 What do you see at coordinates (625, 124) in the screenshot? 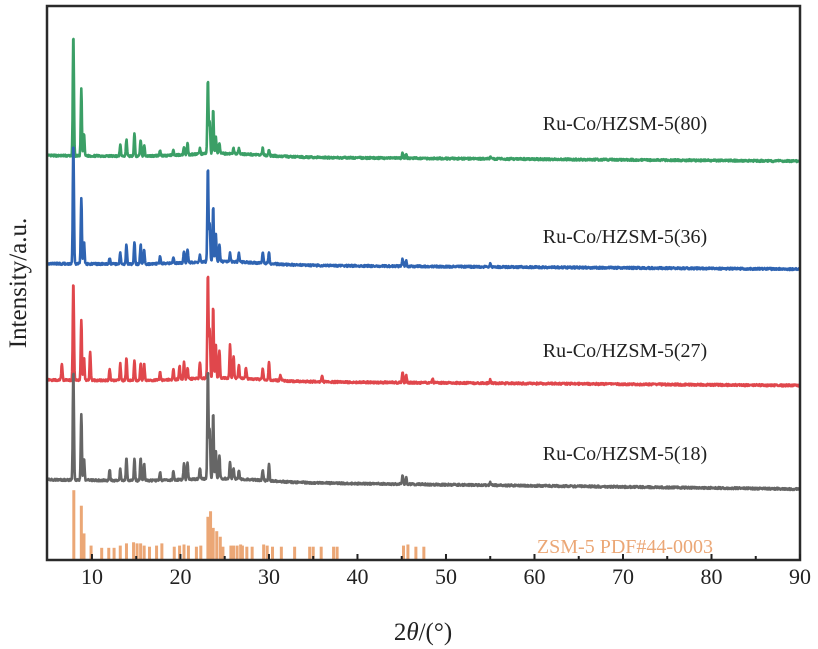
I see `series-label-0: Ru-Co/HZSM-5(80)` at bounding box center [625, 124].